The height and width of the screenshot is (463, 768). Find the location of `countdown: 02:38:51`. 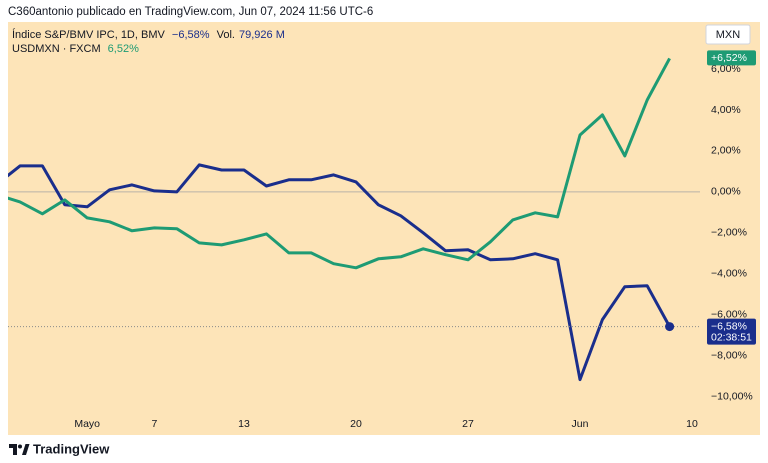

countdown: 02:38:51 is located at coordinates (731, 337).